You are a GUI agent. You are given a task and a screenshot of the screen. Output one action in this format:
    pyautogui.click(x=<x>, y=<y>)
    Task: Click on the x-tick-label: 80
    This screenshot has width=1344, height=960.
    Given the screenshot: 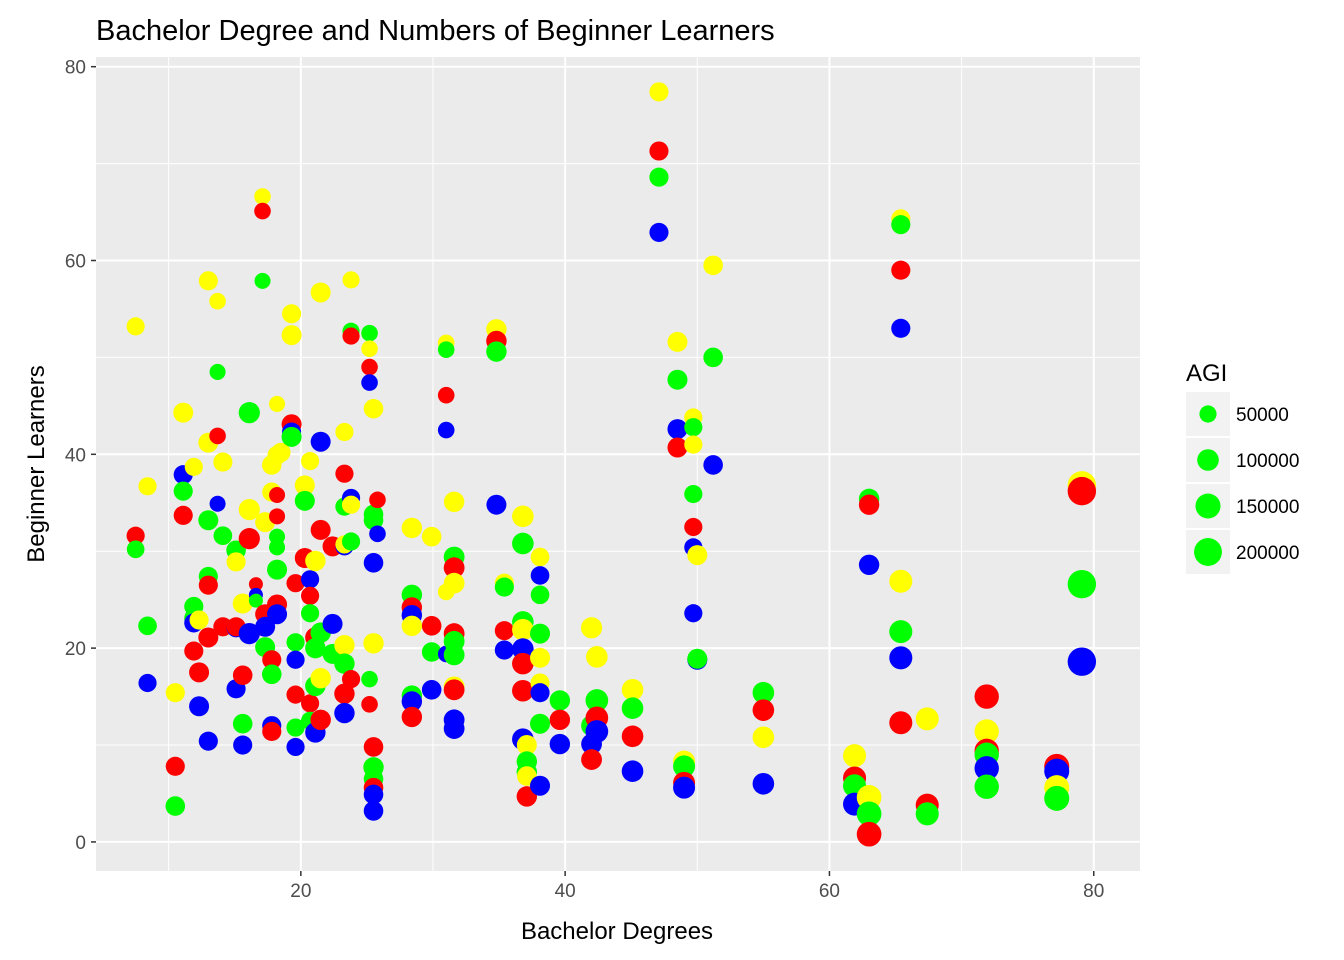 What is the action you would take?
    pyautogui.click(x=1093, y=891)
    